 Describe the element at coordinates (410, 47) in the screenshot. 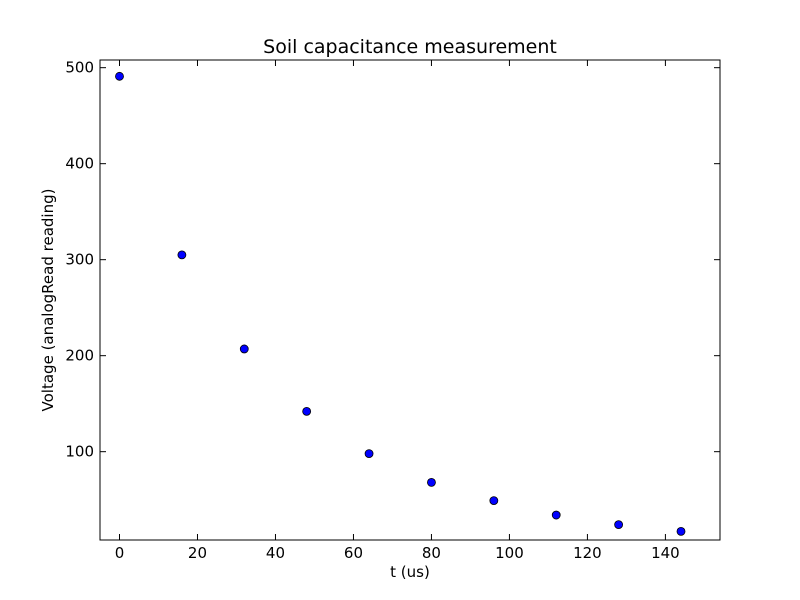

I see `chart-title: Soil capacitance measurement` at that location.